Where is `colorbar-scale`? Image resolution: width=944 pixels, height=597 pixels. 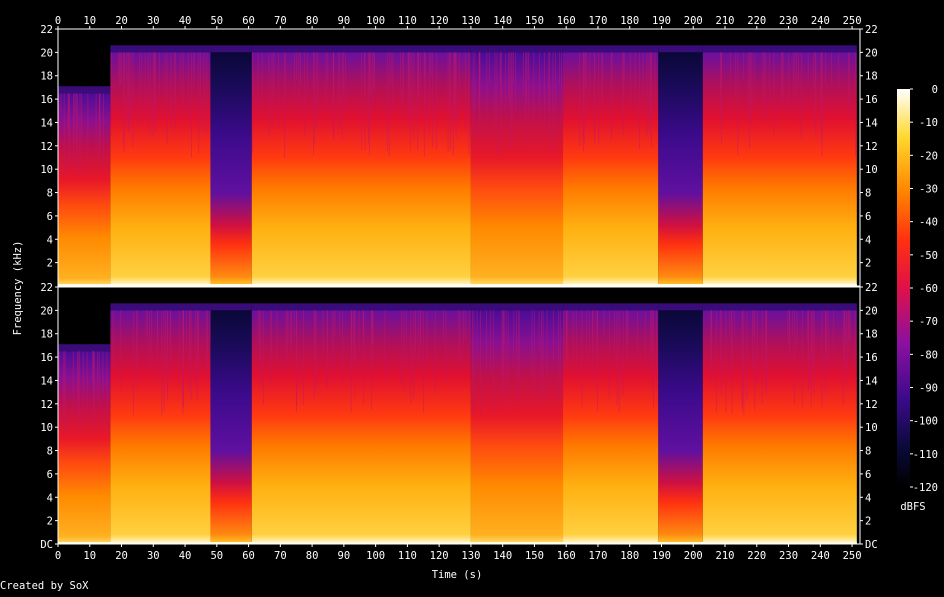
colorbar-scale is located at coordinates (903, 288).